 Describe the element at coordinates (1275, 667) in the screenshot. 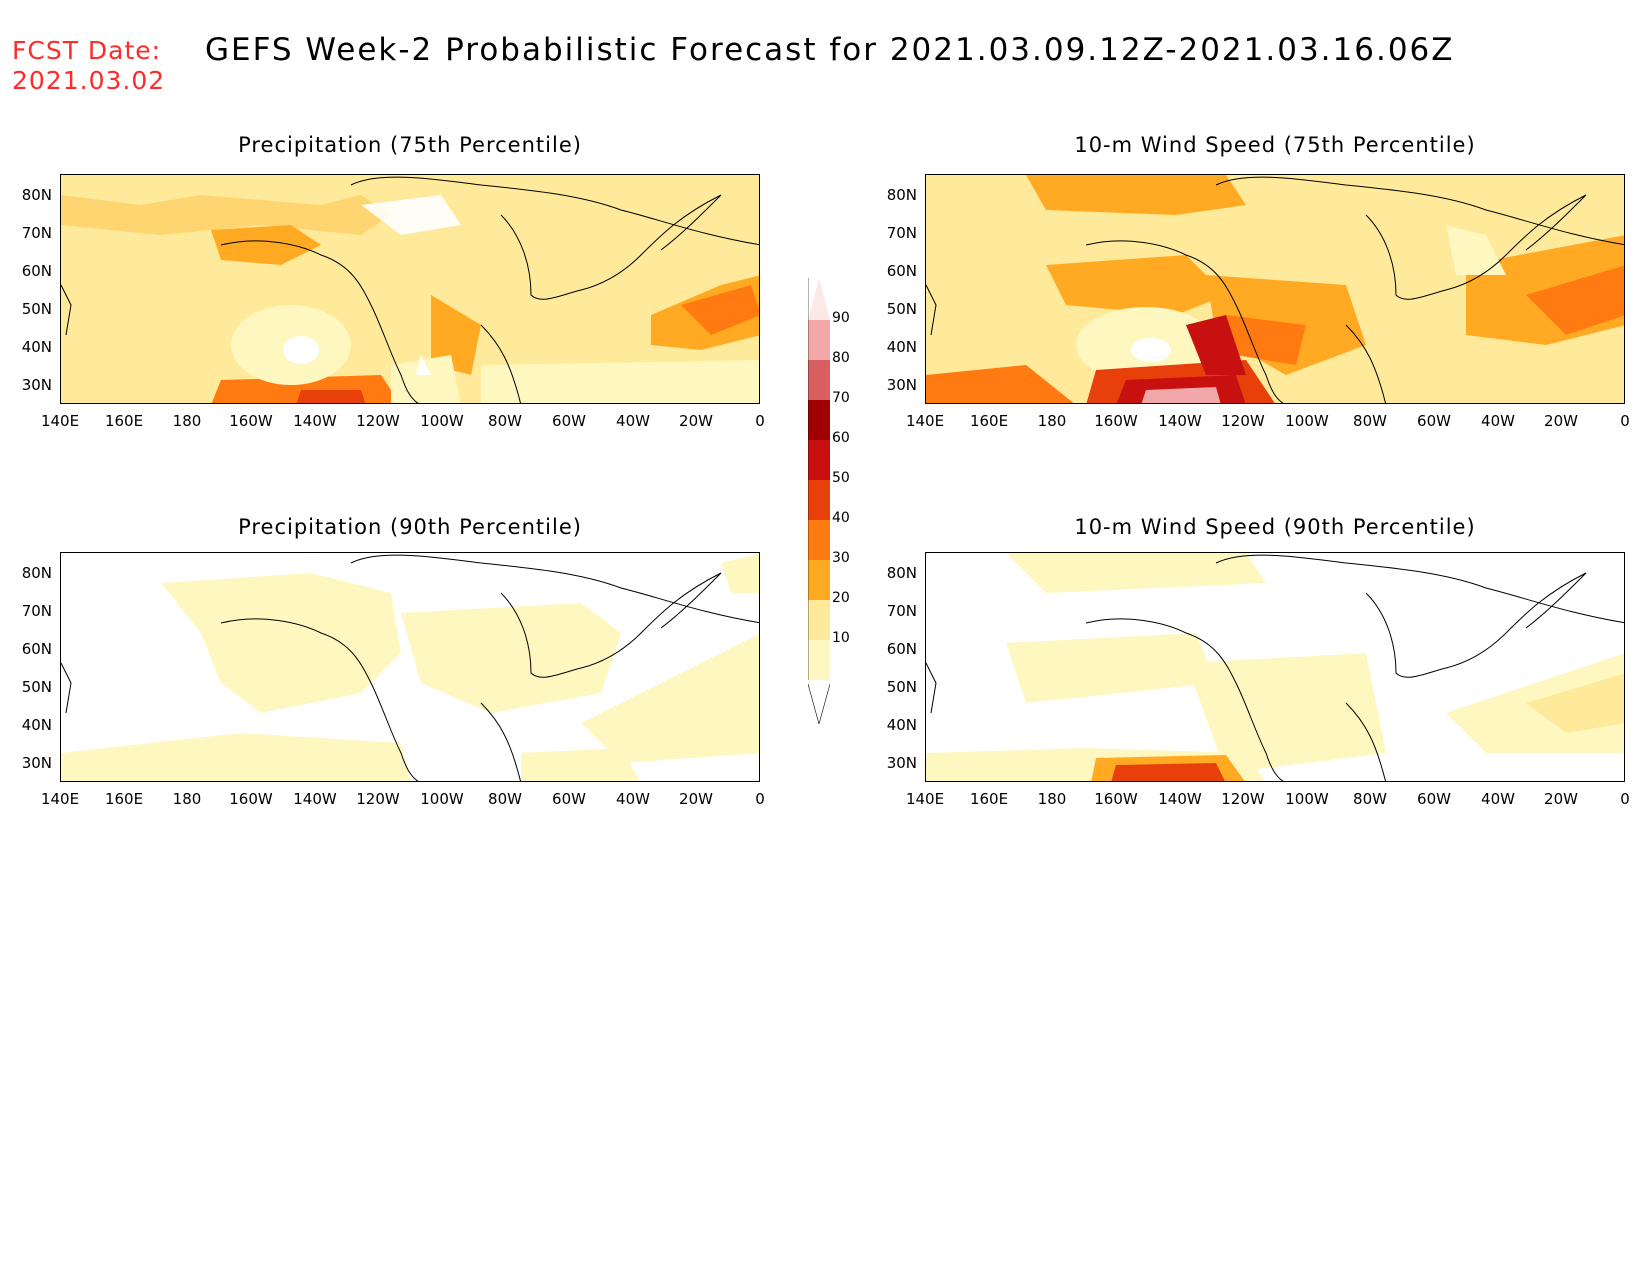

I see `map-wind90` at that location.